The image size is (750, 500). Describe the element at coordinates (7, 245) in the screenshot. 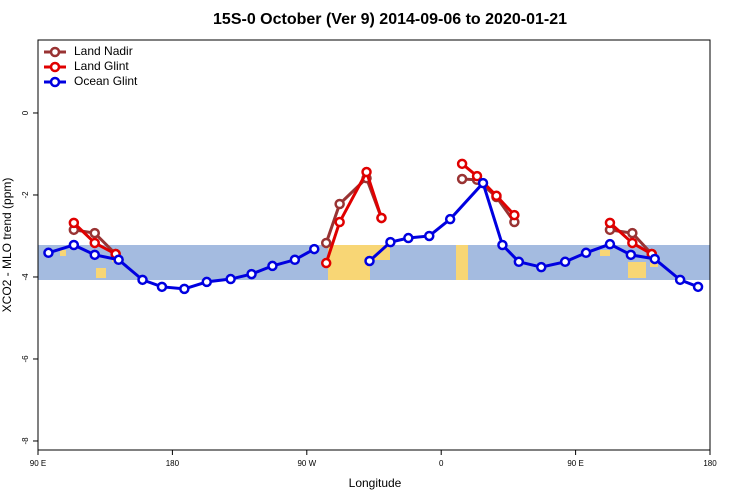

I see `y-axis-label: XCO2 - MLO trend (ppm)` at that location.